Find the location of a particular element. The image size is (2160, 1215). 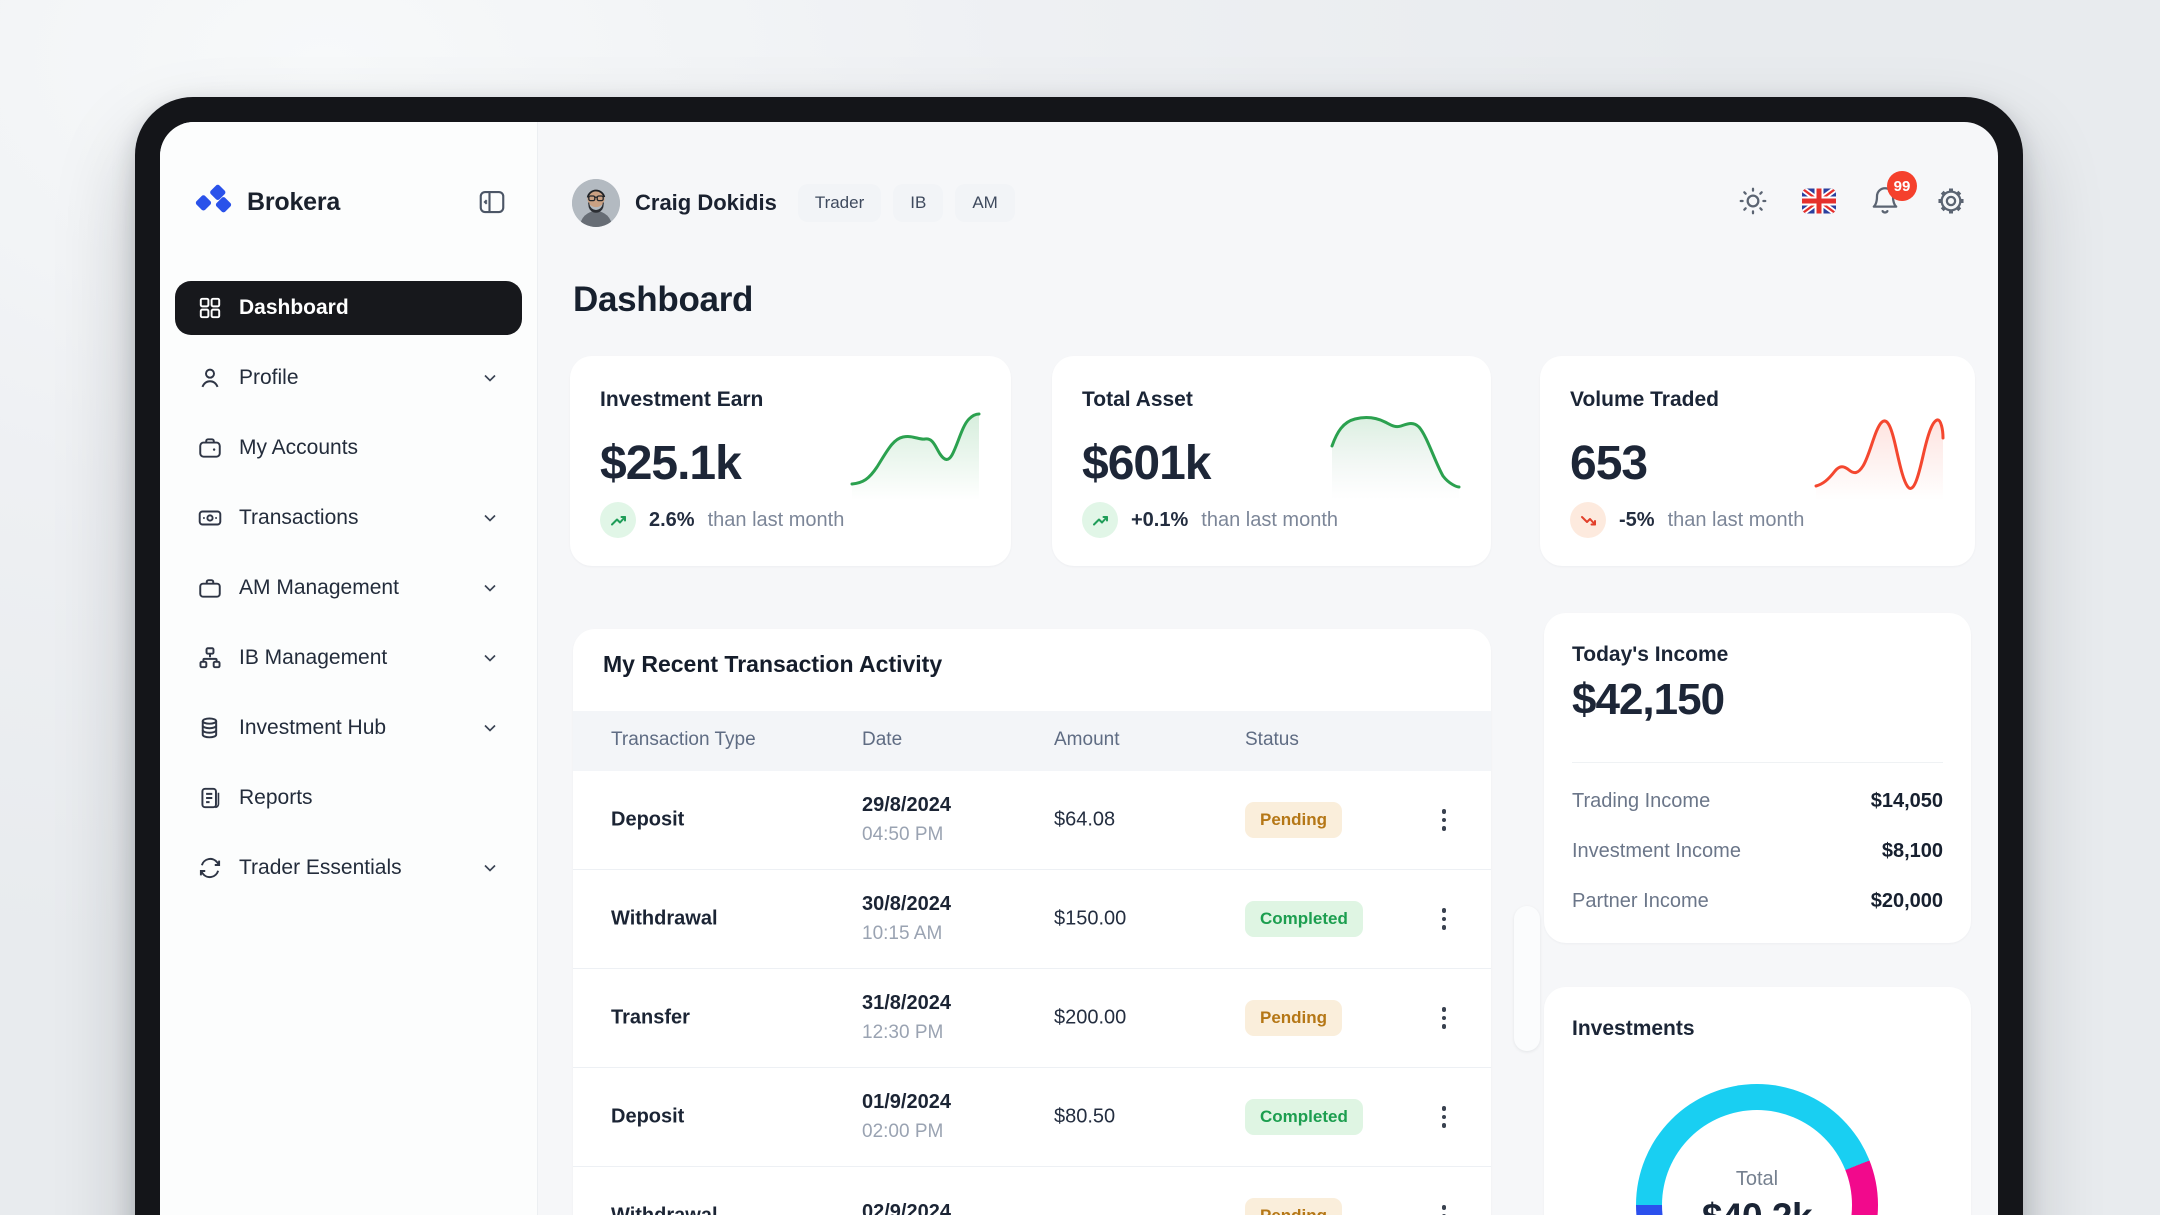

settings-gear-icon is located at coordinates (1951, 201).